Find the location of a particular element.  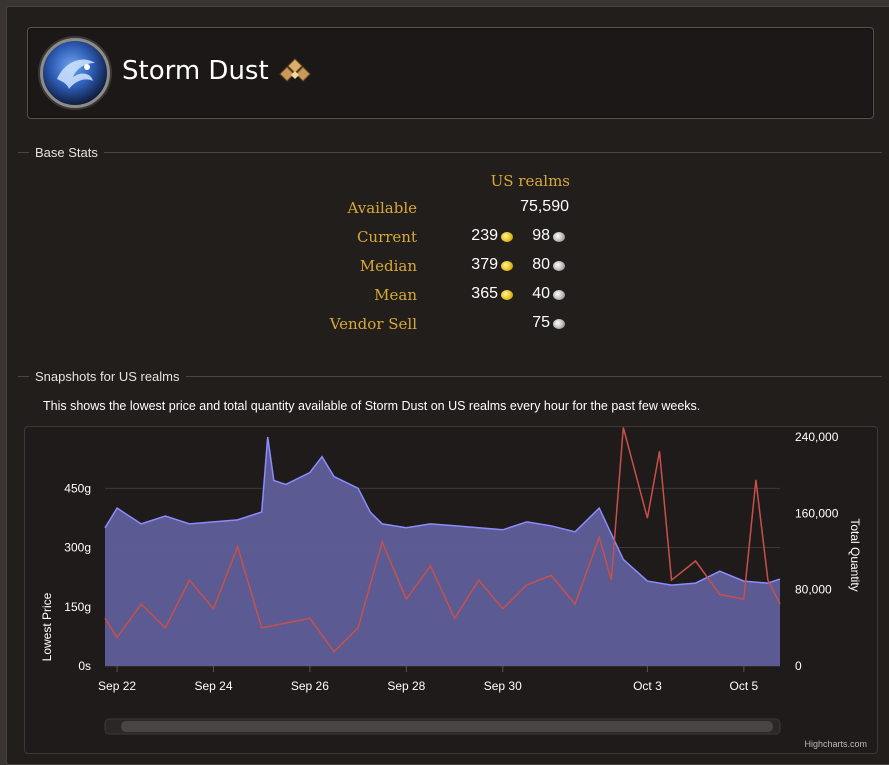

mean-label: Mean is located at coordinates (395, 295).